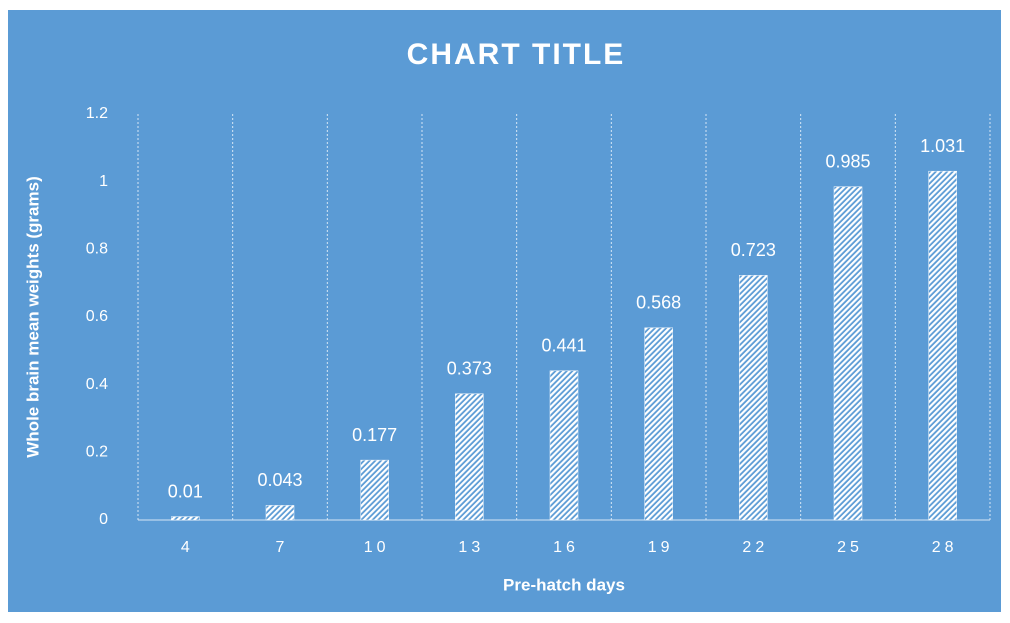 The height and width of the screenshot is (623, 1010). I want to click on y-tick-label: 0.8, so click(97, 249).